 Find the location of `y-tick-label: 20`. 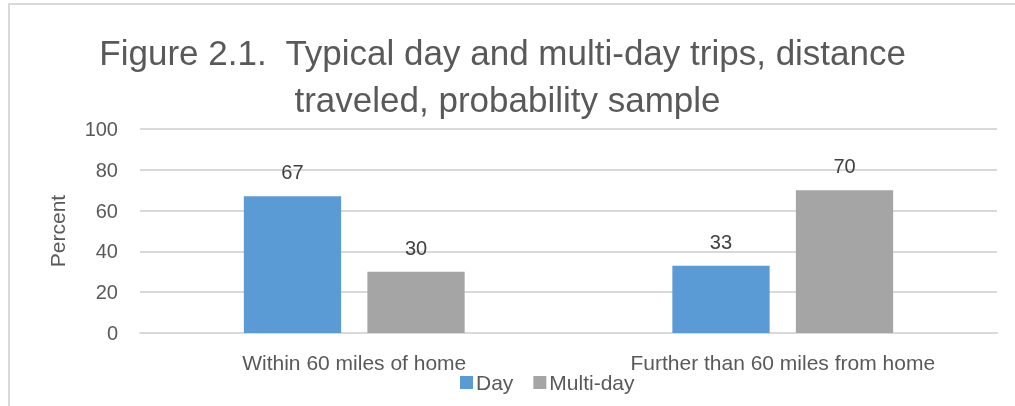

y-tick-label: 20 is located at coordinates (106, 292).